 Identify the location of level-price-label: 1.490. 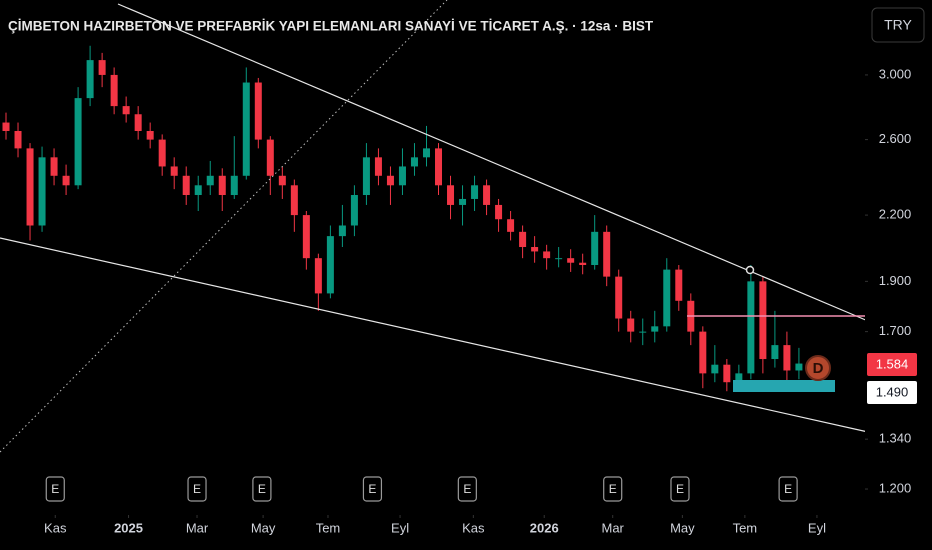
(892, 391).